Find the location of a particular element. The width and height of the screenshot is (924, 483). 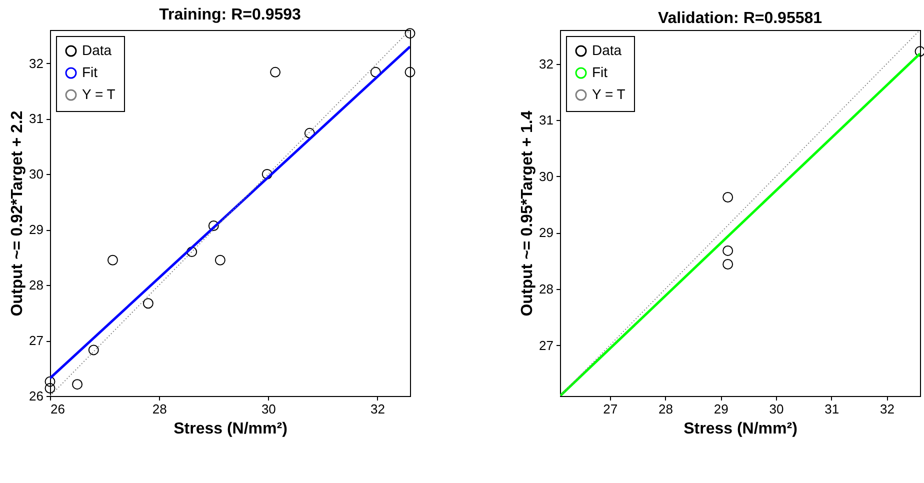

x-tick-label: 27 is located at coordinates (610, 409).